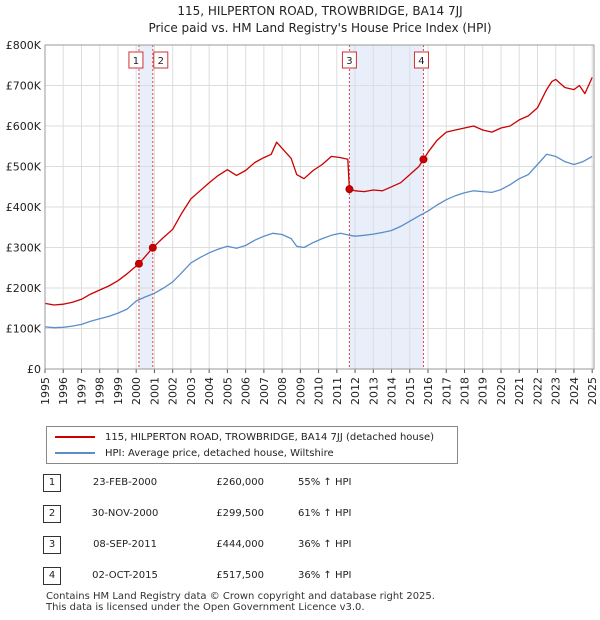 This screenshot has height=620, width=600. Describe the element at coordinates (519, 391) in the screenshot. I see `x-tick-label: 2021` at that location.